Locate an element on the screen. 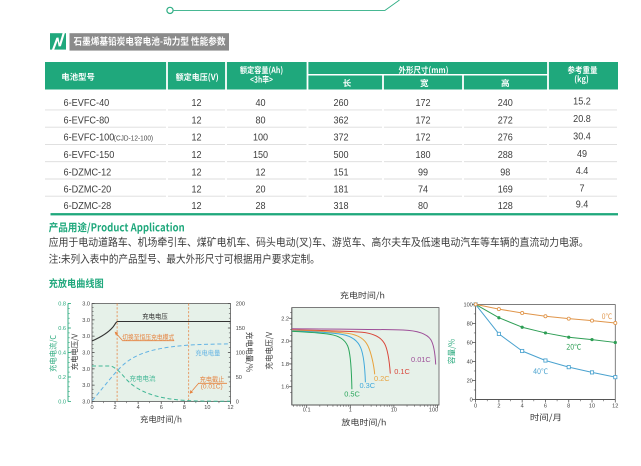 The height and width of the screenshot is (466, 641). svg-text: 1.6 is located at coordinates (285, 388).